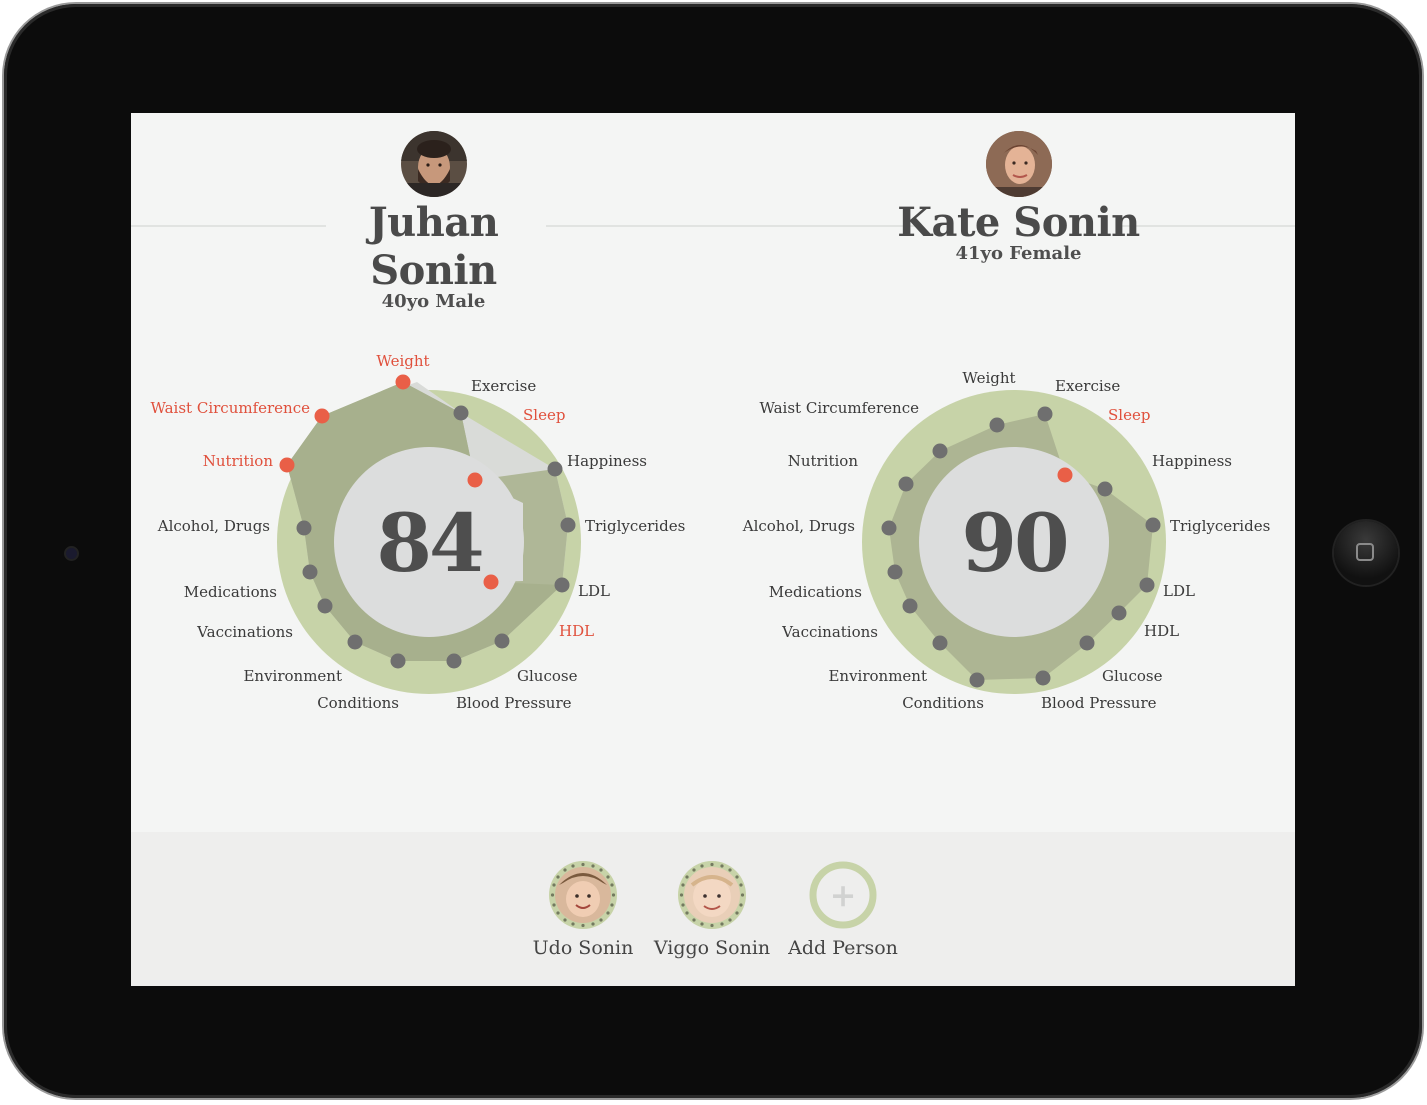  I want to click on health-score: 90, so click(1013, 543).